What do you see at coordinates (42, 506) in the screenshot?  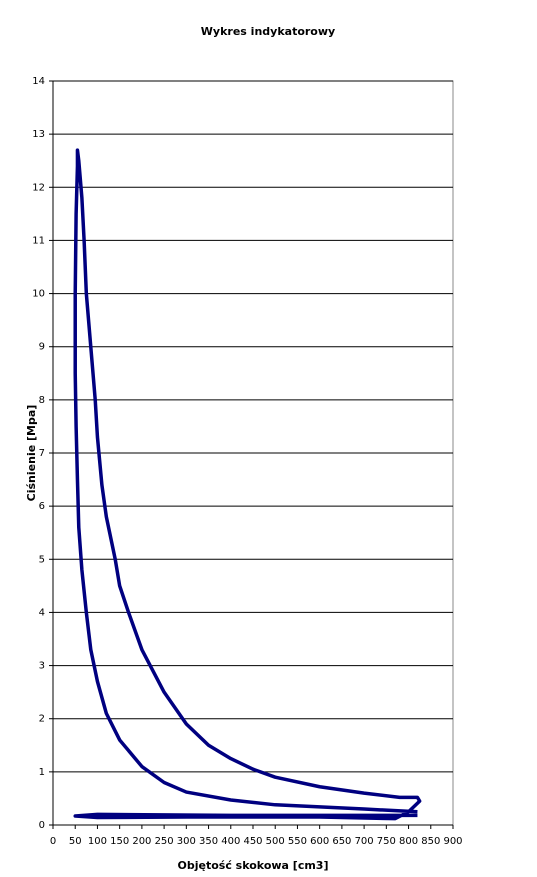 I see `y-tick-label: 6` at bounding box center [42, 506].